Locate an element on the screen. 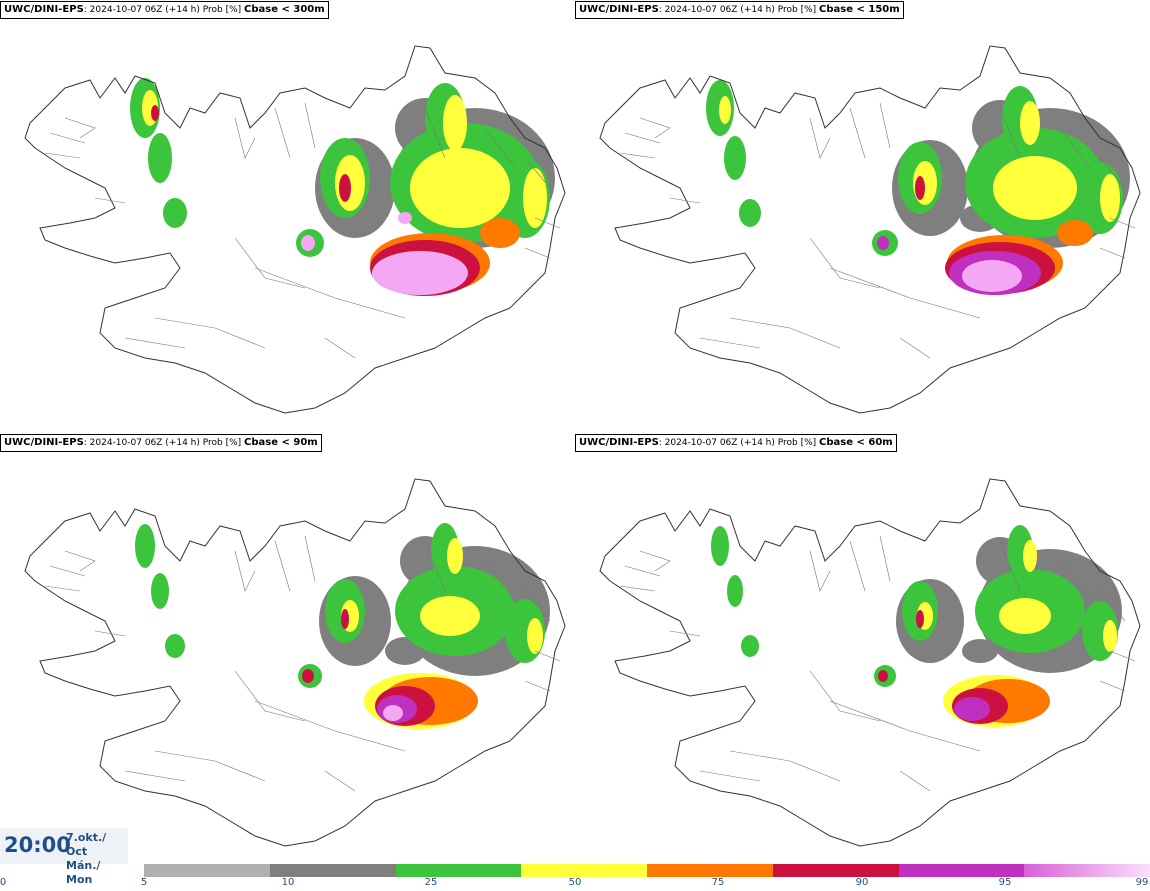 Image resolution: width=1150 pixels, height=891 pixels. legend-tick-label: 25 is located at coordinates (431, 882).